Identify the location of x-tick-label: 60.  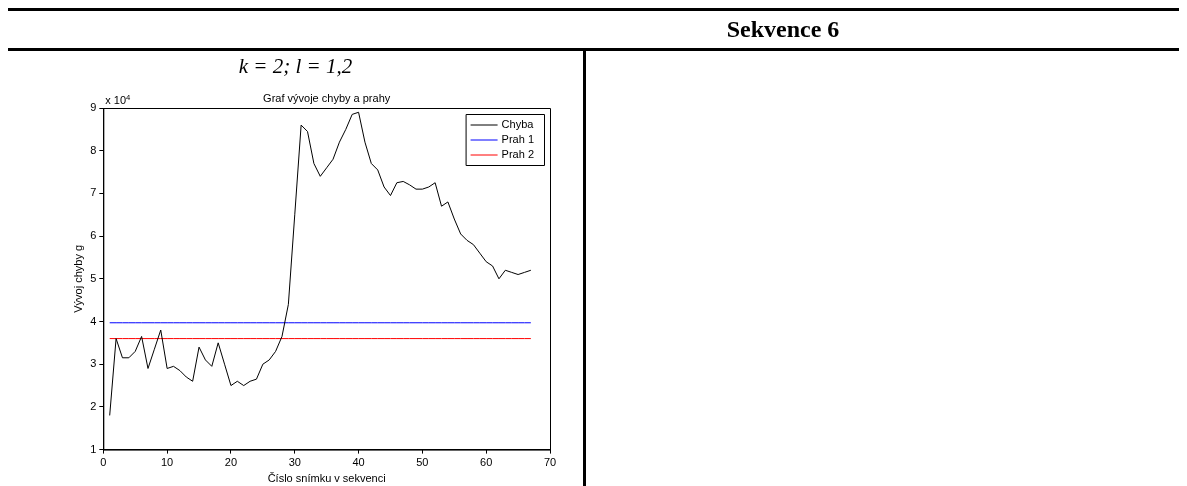
(486, 462).